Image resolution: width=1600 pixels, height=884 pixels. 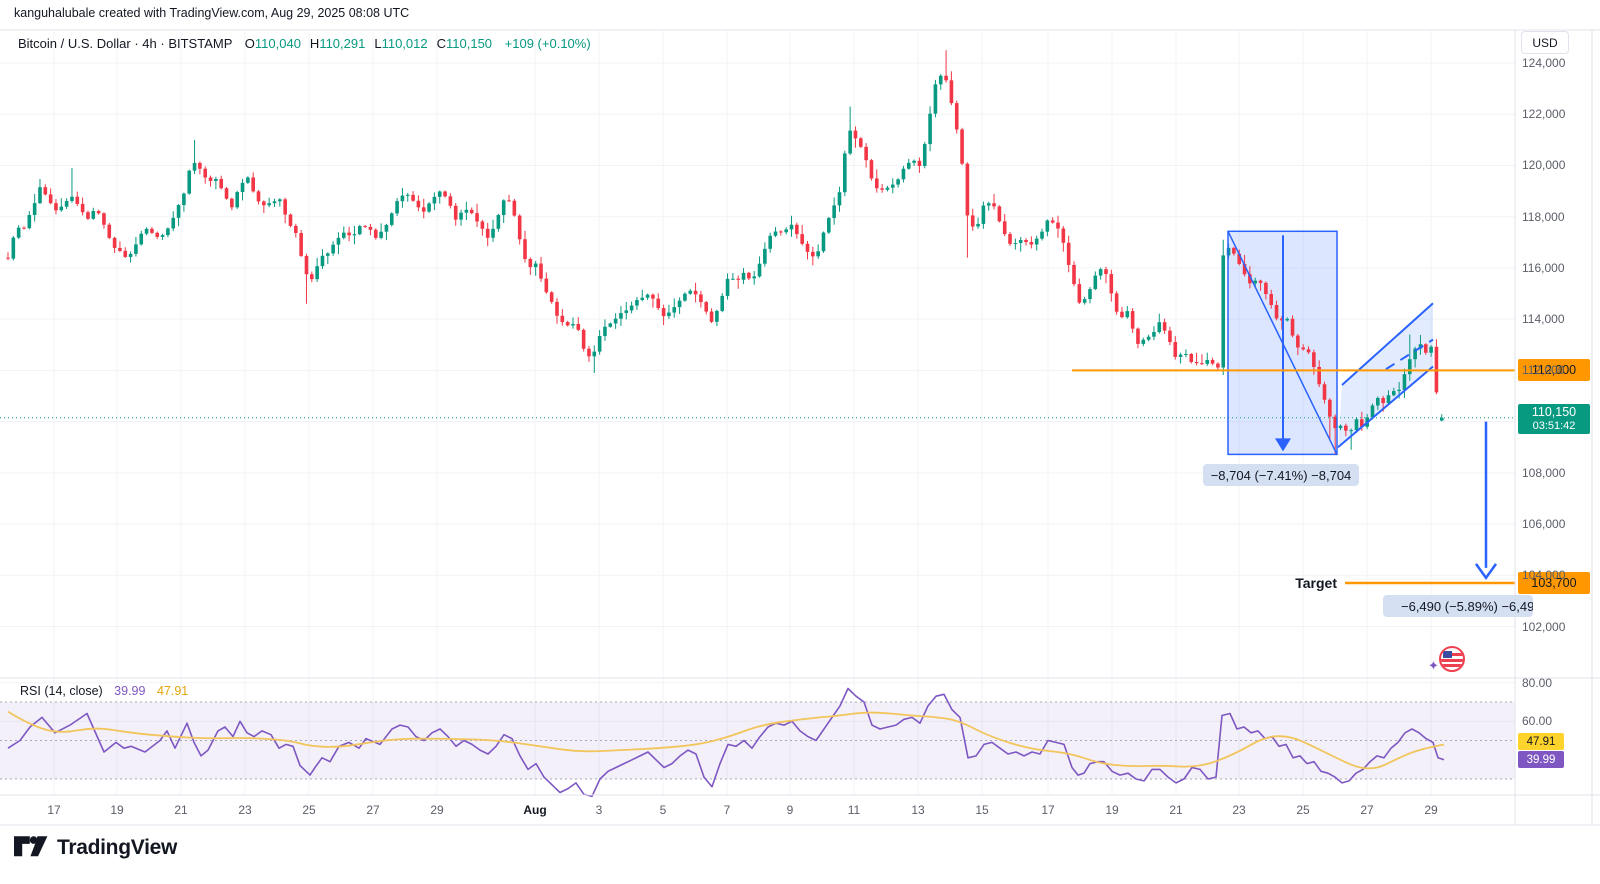 I want to click on sparkle-icon: ✦, so click(x=1433, y=665).